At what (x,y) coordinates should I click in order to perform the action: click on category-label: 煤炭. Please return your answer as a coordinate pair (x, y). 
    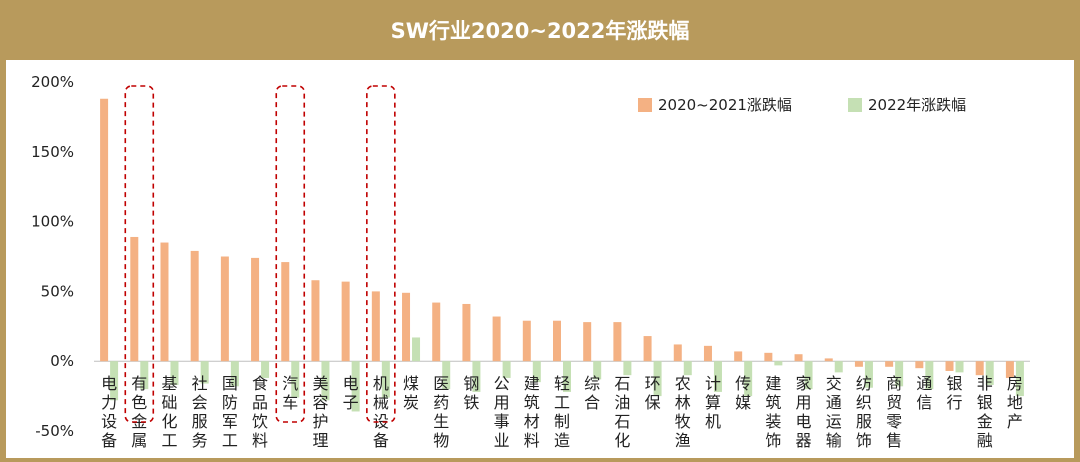
    Looking at the image, I should click on (411, 393).